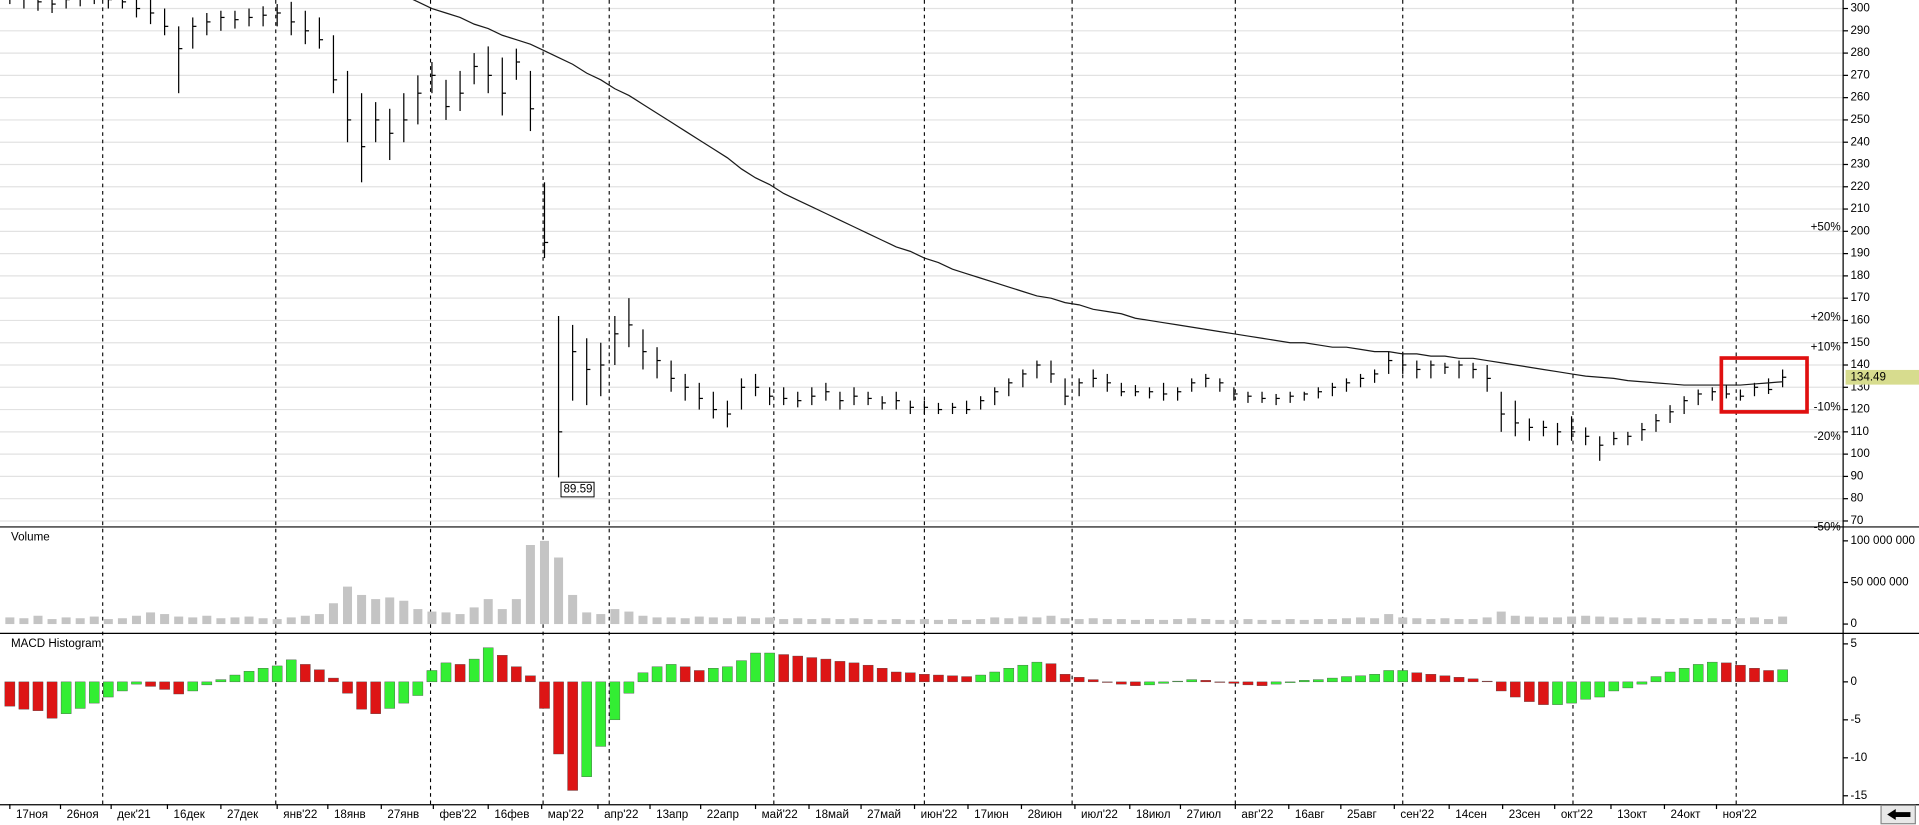 The image size is (1919, 825). What do you see at coordinates (939, 814) in the screenshot?
I see `x-tick-label: июн'22` at bounding box center [939, 814].